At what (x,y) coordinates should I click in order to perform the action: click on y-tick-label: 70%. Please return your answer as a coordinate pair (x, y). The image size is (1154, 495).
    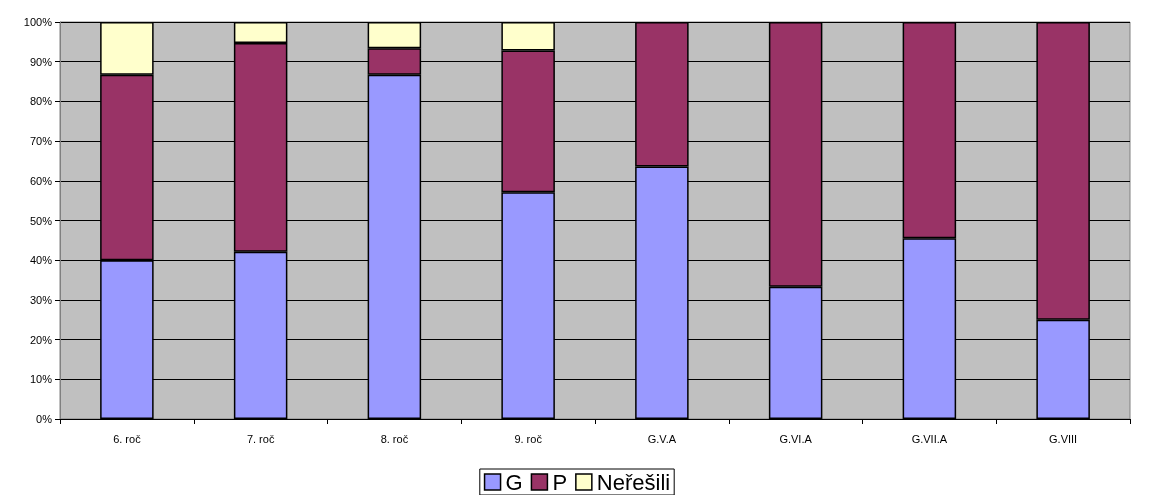
    Looking at the image, I should click on (41, 141).